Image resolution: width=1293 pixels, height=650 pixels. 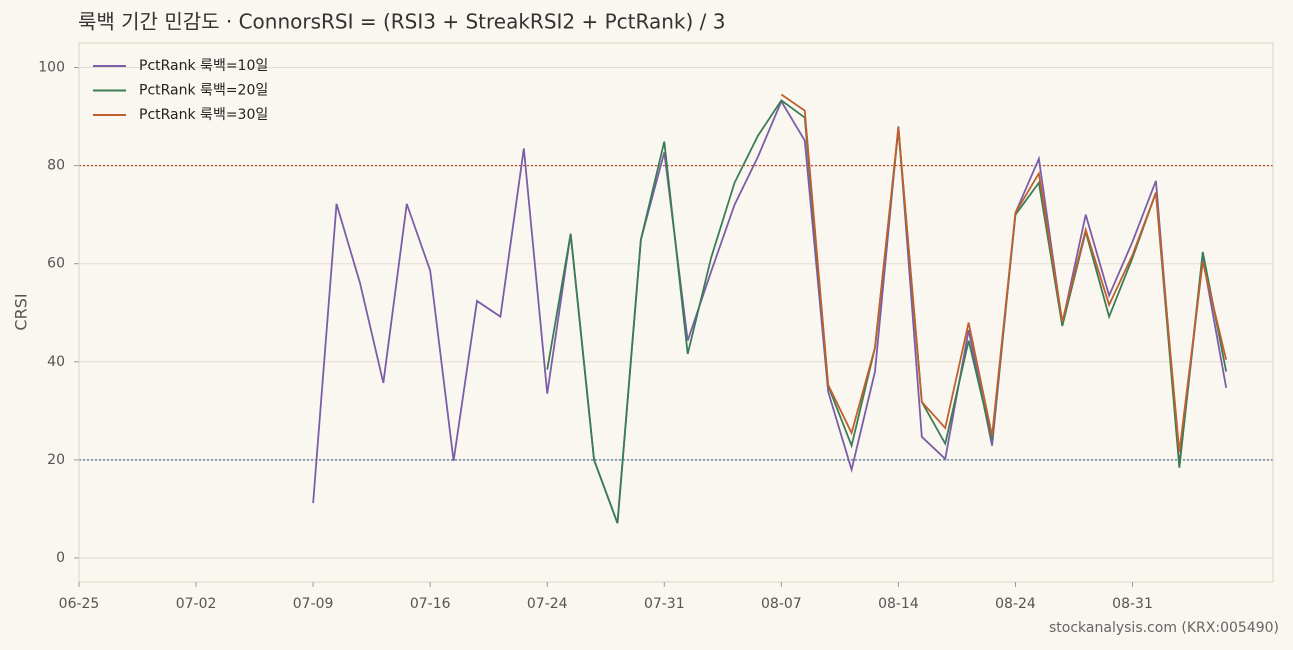 I want to click on x-tick-label: 07-31, so click(x=664, y=604).